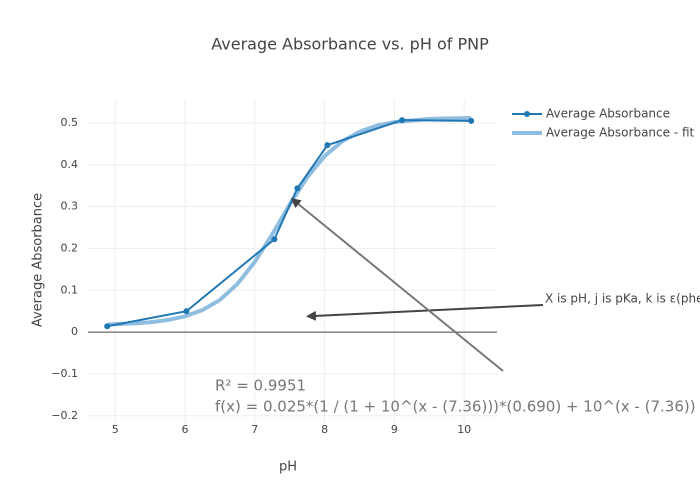 Image resolution: width=700 pixels, height=500 pixels. What do you see at coordinates (74, 331) in the screenshot?
I see `y-tick-label: 0` at bounding box center [74, 331].